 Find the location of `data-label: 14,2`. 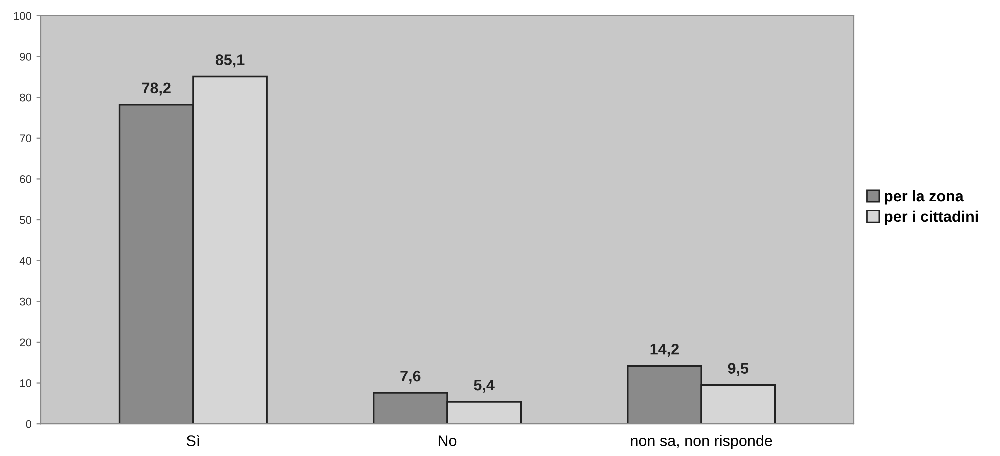

data-label: 14,2 is located at coordinates (664, 350).